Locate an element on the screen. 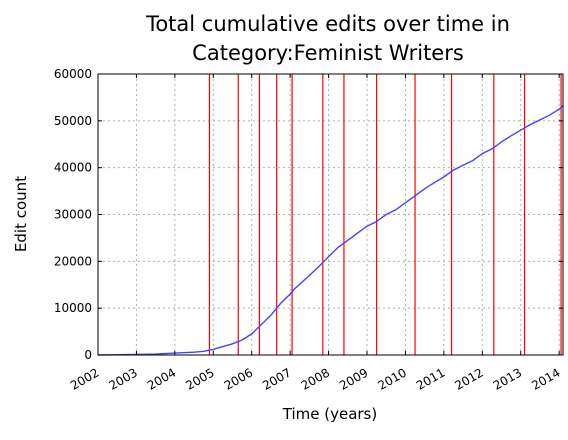 This screenshot has width=568, height=440. y-tick-label: 0 is located at coordinates (88, 355).